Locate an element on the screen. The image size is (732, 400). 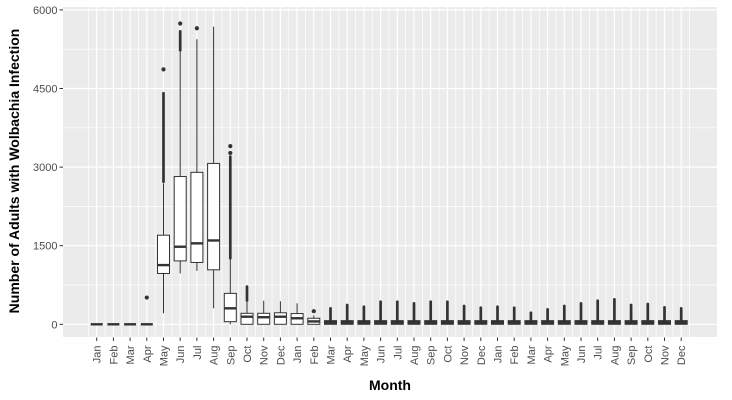
y-tick-label: 6000 is located at coordinates (45, 11).